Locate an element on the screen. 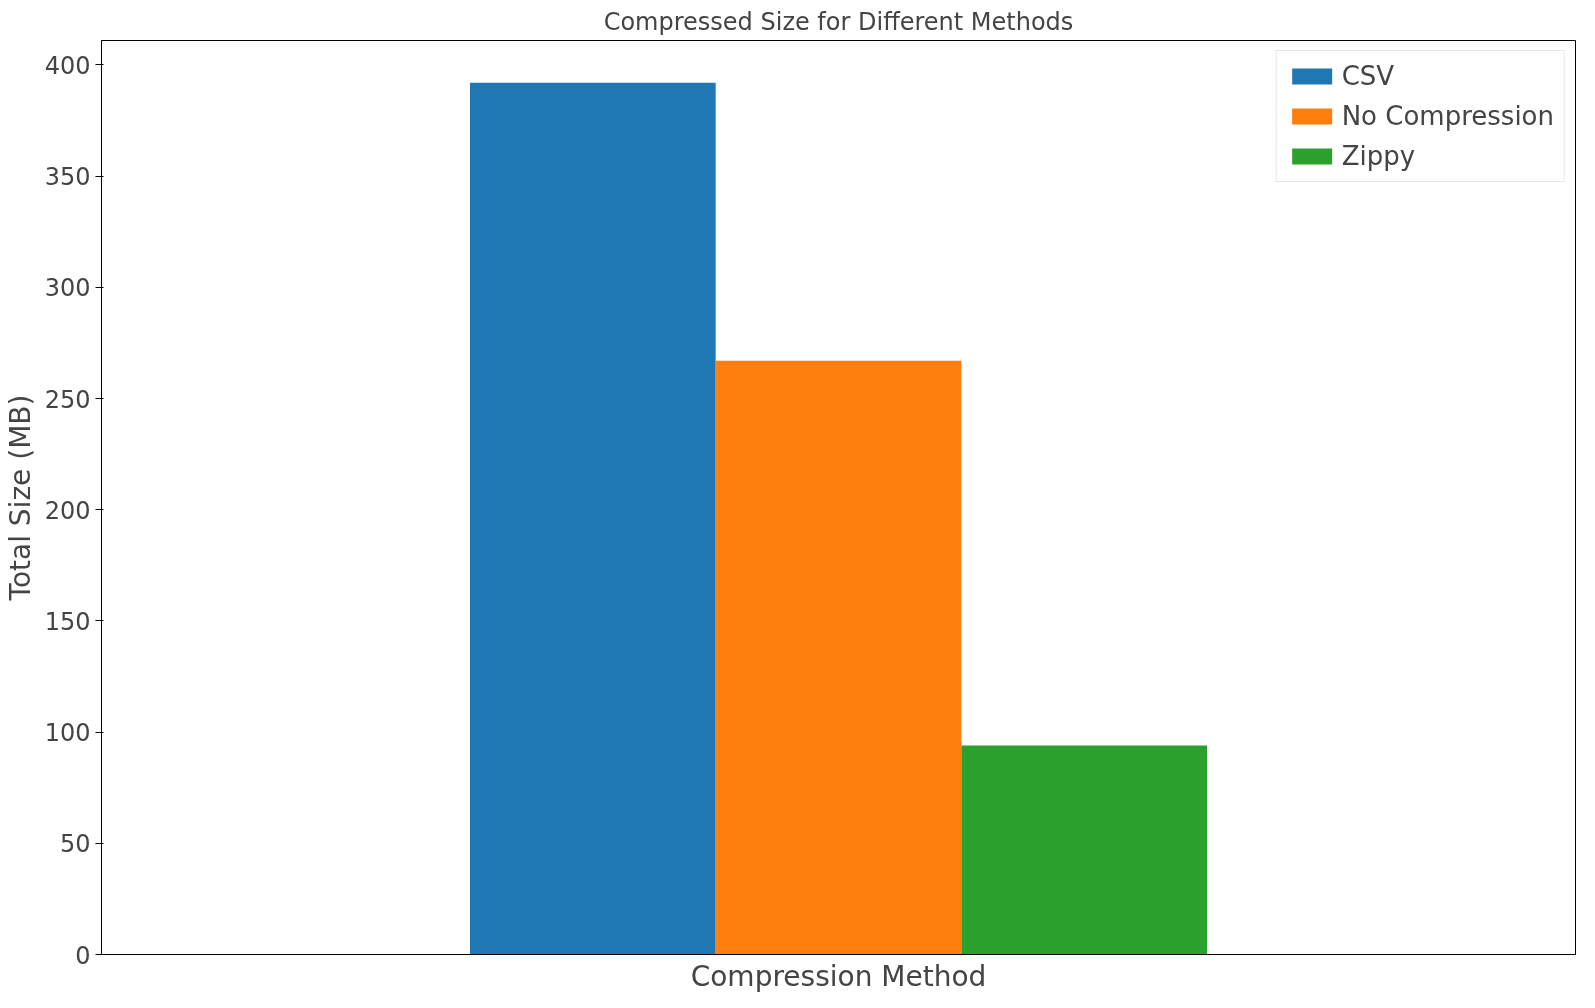 The image size is (1595, 1008). x-axis-title: Compression Method is located at coordinates (838, 976).